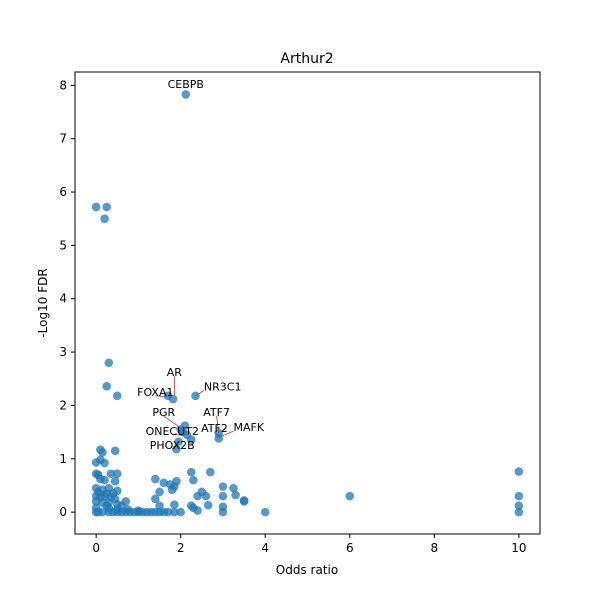 Image resolution: width=600 pixels, height=600 pixels. What do you see at coordinates (181, 548) in the screenshot?
I see `x-tick-label: 2` at bounding box center [181, 548].